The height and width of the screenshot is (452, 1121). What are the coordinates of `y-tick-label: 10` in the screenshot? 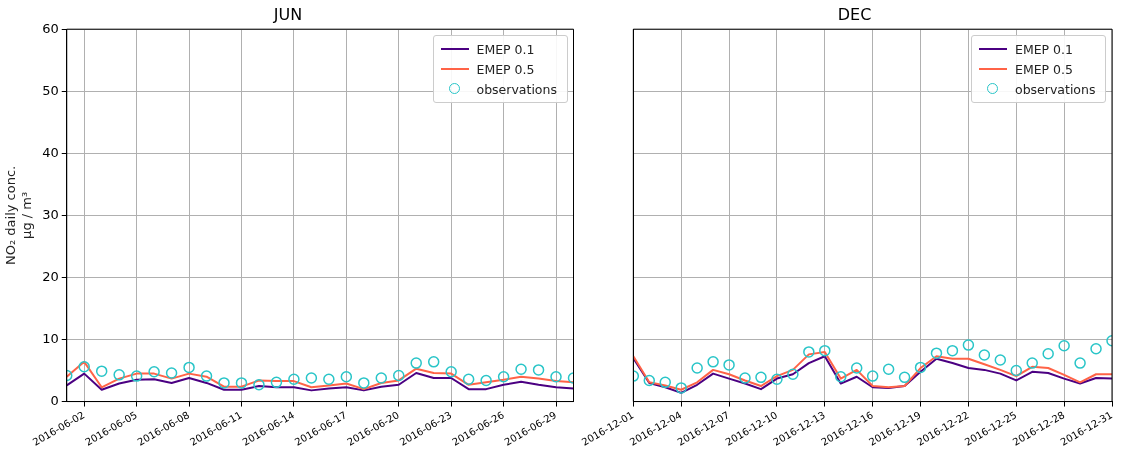 It's located at (50, 338).